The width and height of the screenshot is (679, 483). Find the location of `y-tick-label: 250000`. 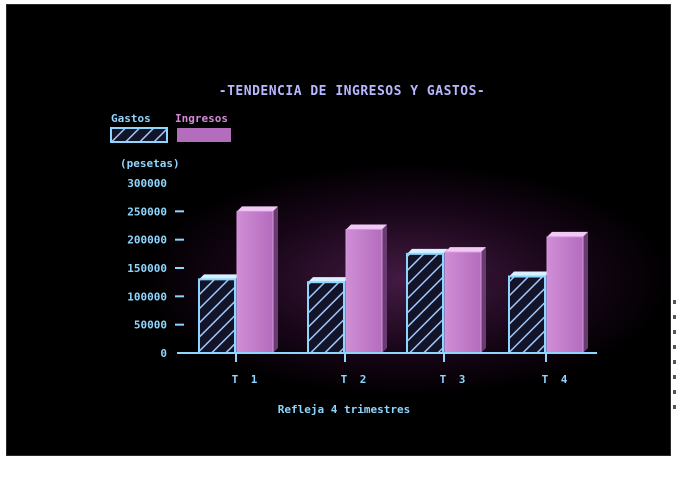

y-tick-label: 250000 is located at coordinates (147, 211).